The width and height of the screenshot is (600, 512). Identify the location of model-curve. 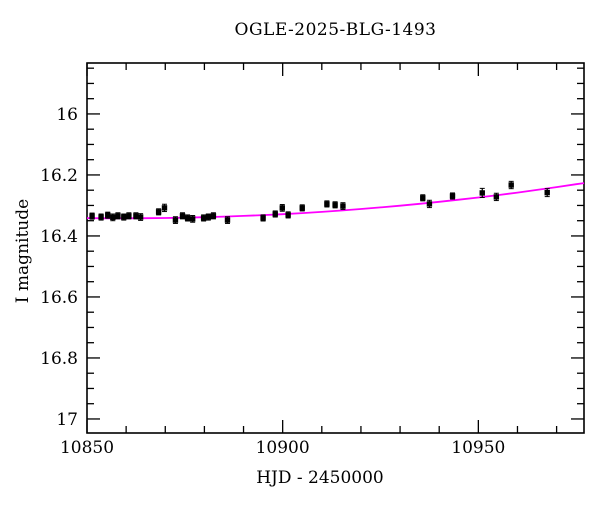
(335, 201).